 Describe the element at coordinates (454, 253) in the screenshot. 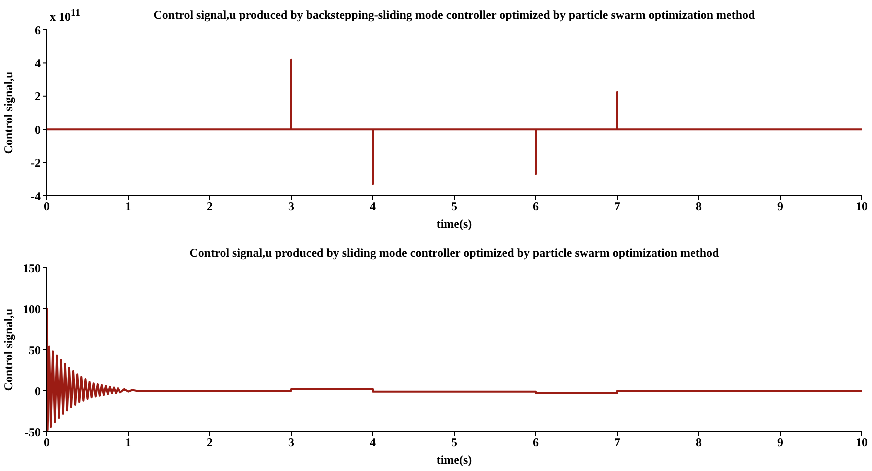

I see `chart-title: Control signal,u produced by sliding mode controller optimized by particle swarm optimization method` at that location.